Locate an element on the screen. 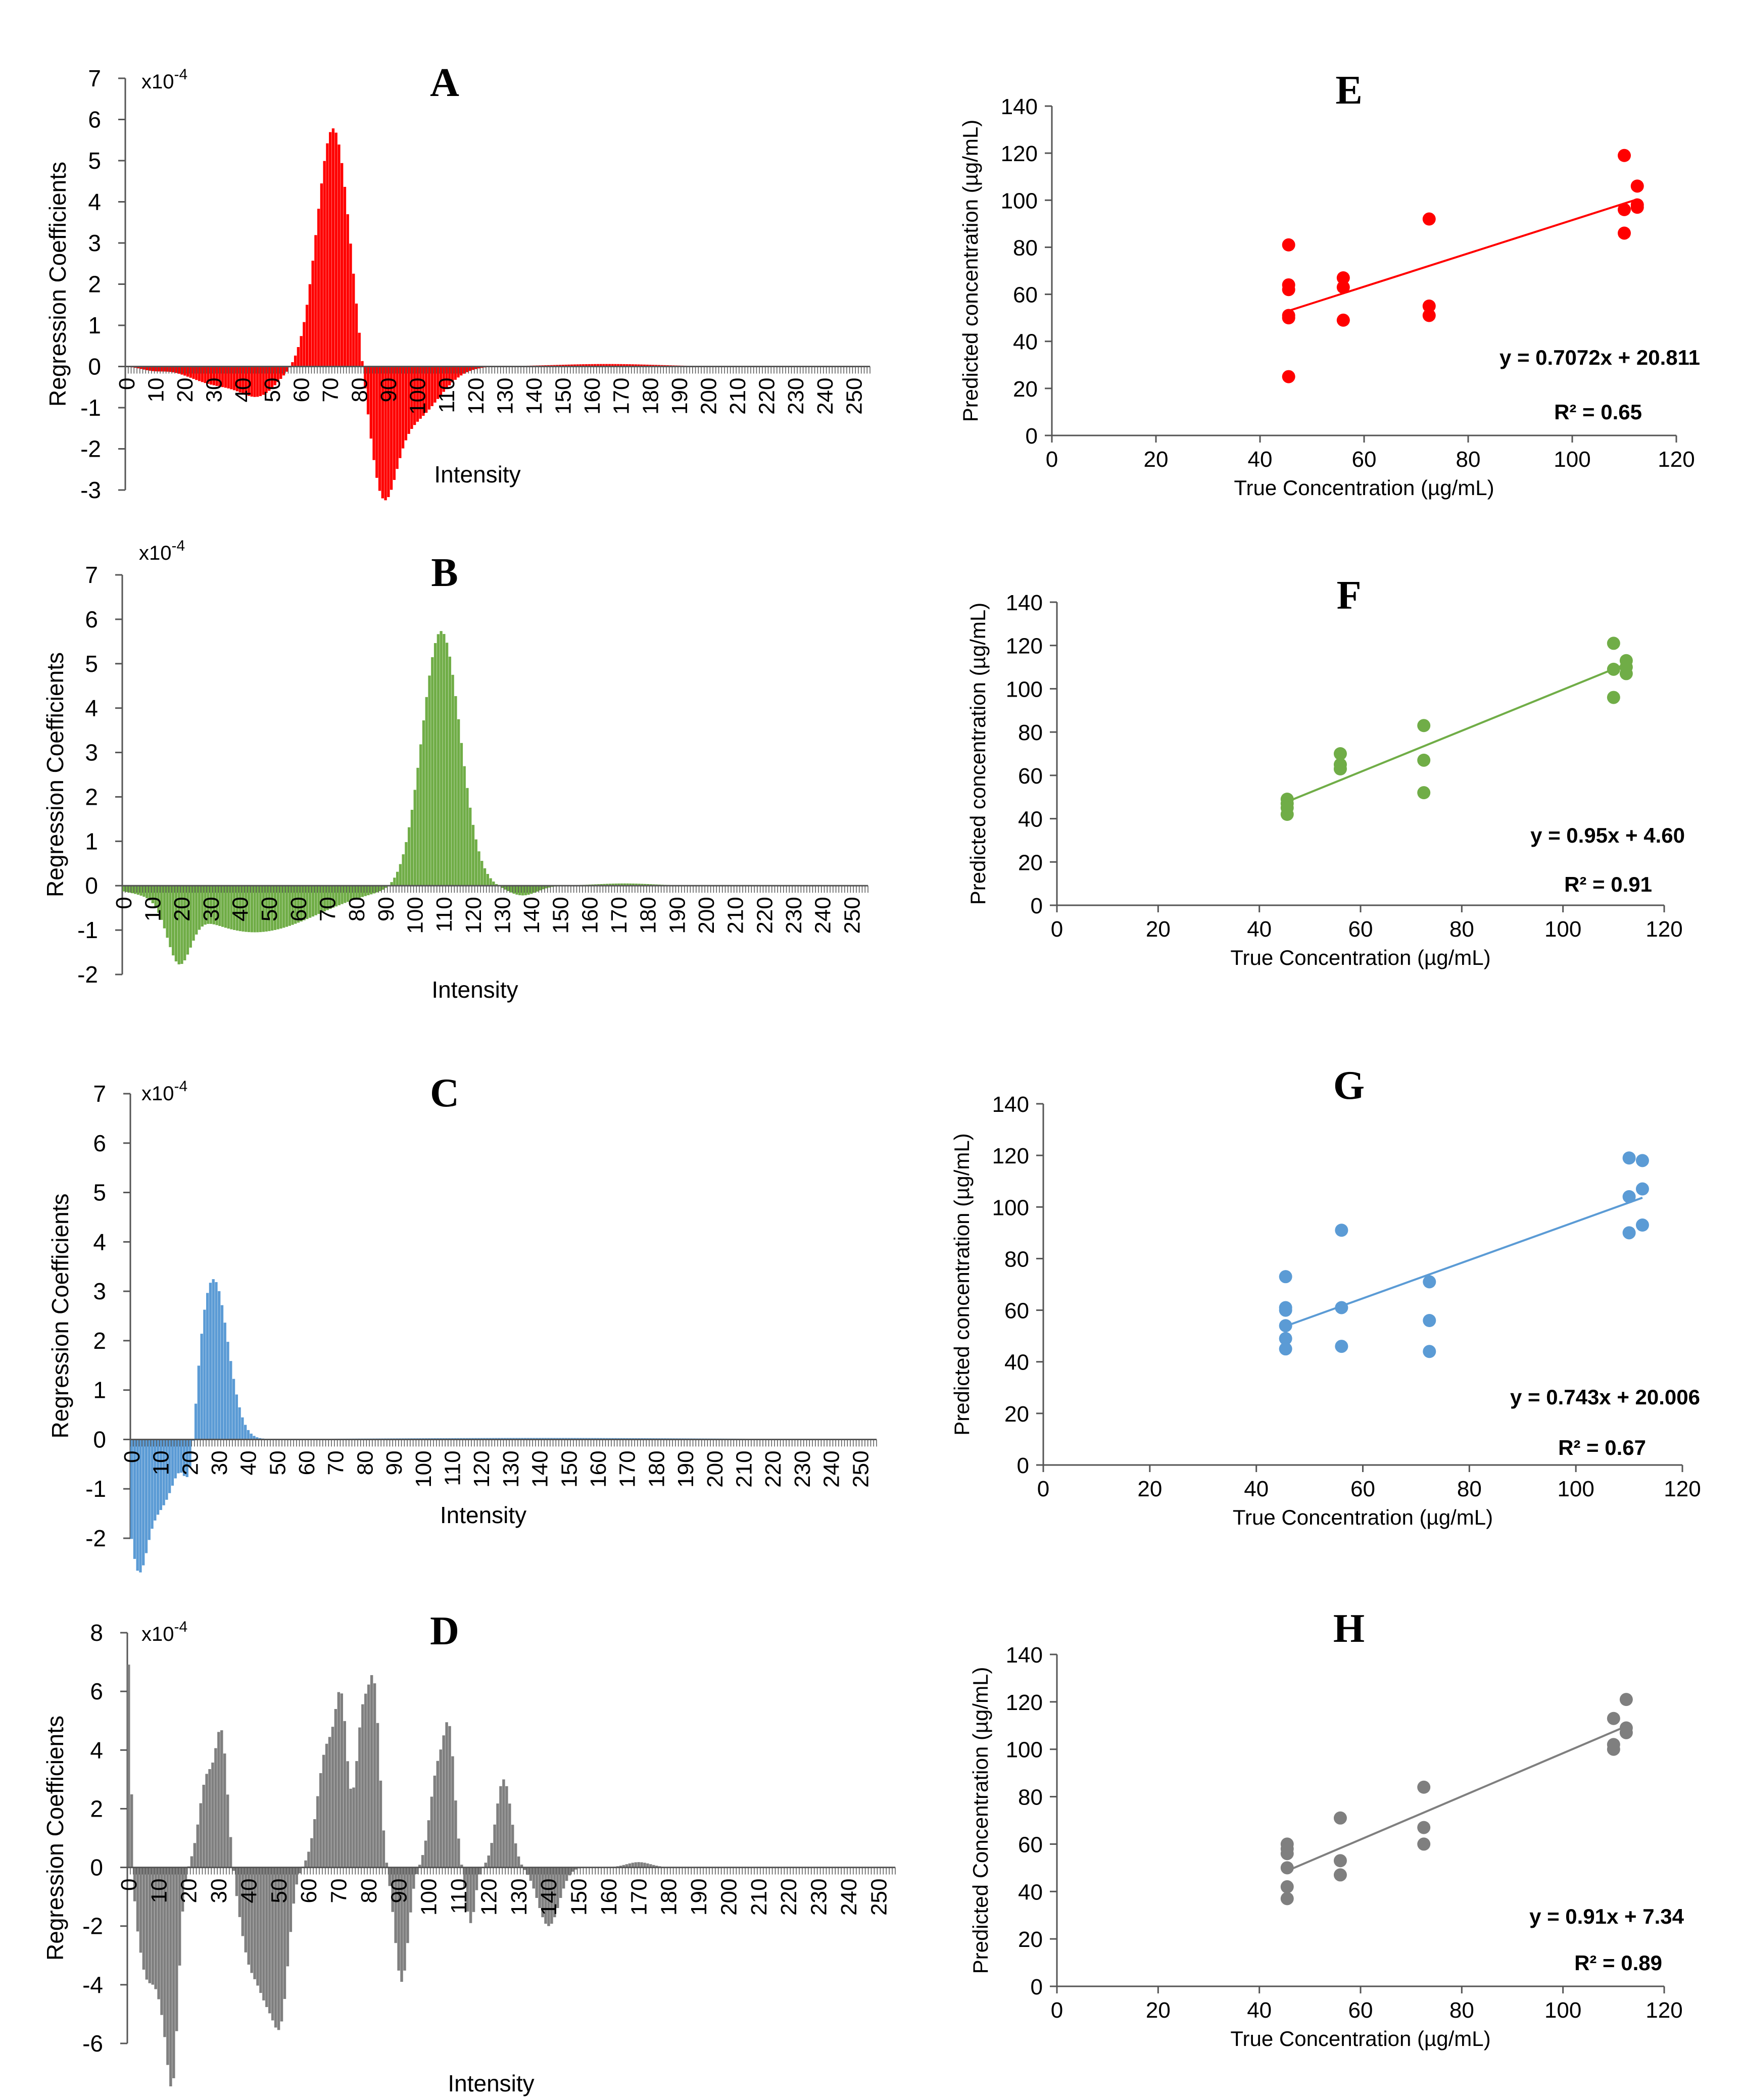 This screenshot has height=2100, width=1742. x-tick-label: 250 is located at coordinates (878, 1897).